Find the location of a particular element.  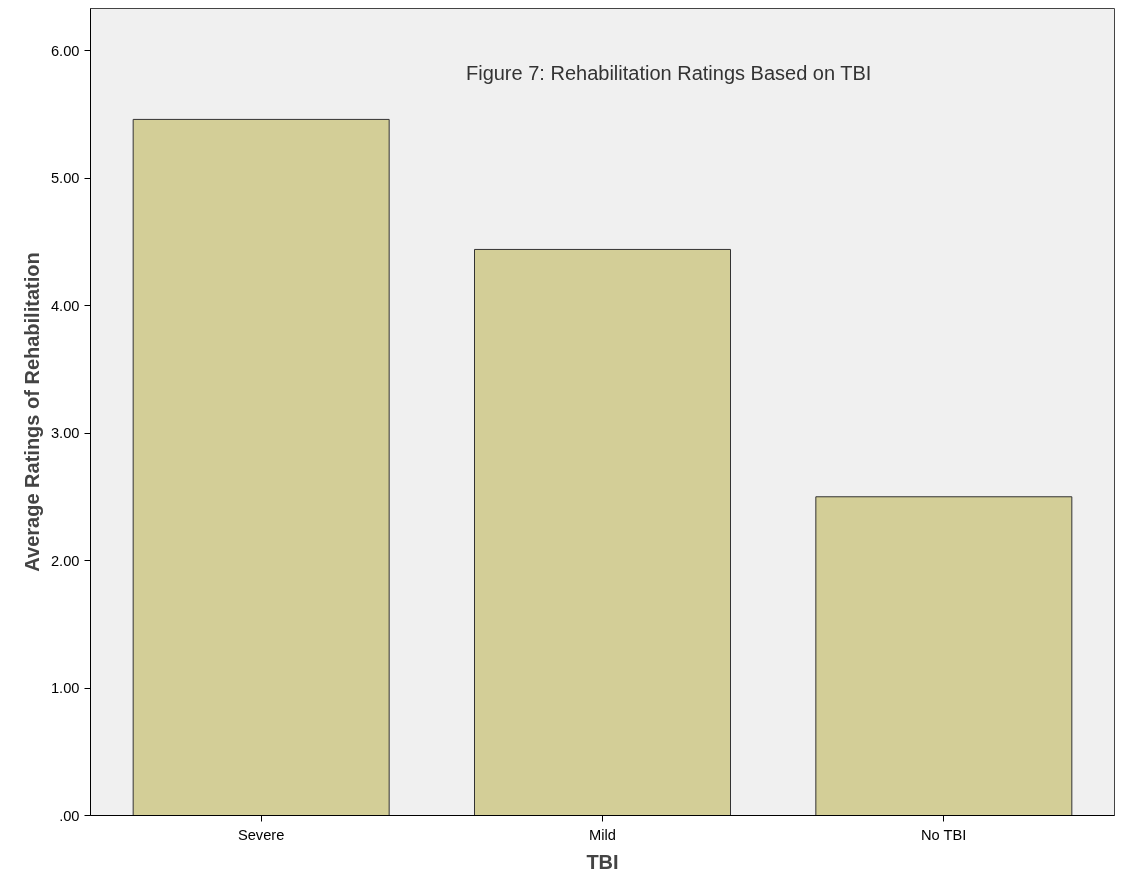

x-tick-label: No TBI is located at coordinates (944, 834).